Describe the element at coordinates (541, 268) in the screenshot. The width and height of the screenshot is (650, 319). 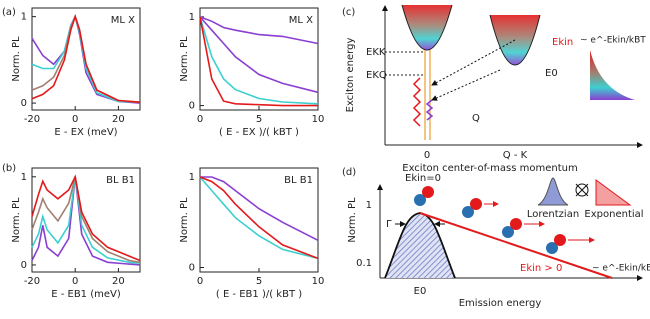
I see `ekin-pos-label: Ekin > 0` at that location.